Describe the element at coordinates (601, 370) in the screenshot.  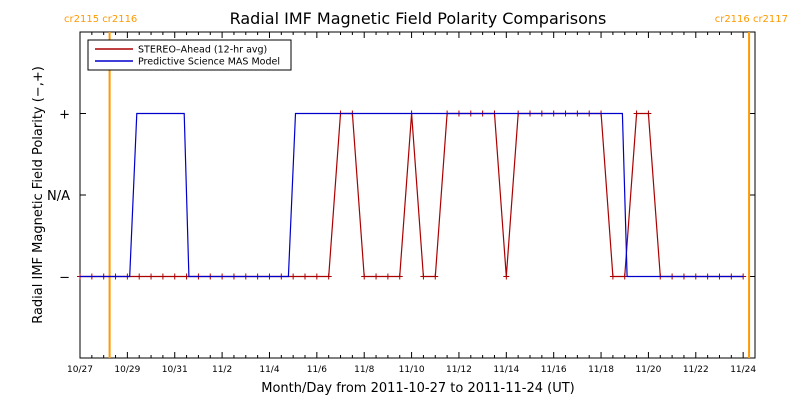
I see `x-tick-label: 11/18` at that location.